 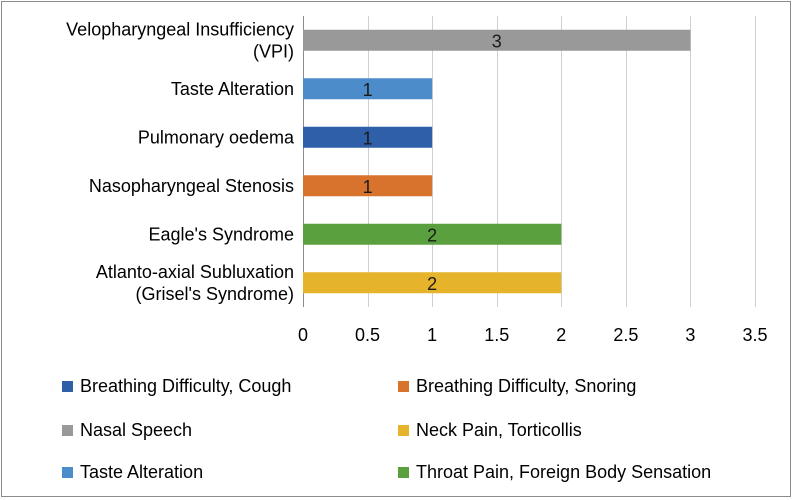 I want to click on x-tick-label: 1.5, so click(x=496, y=335).